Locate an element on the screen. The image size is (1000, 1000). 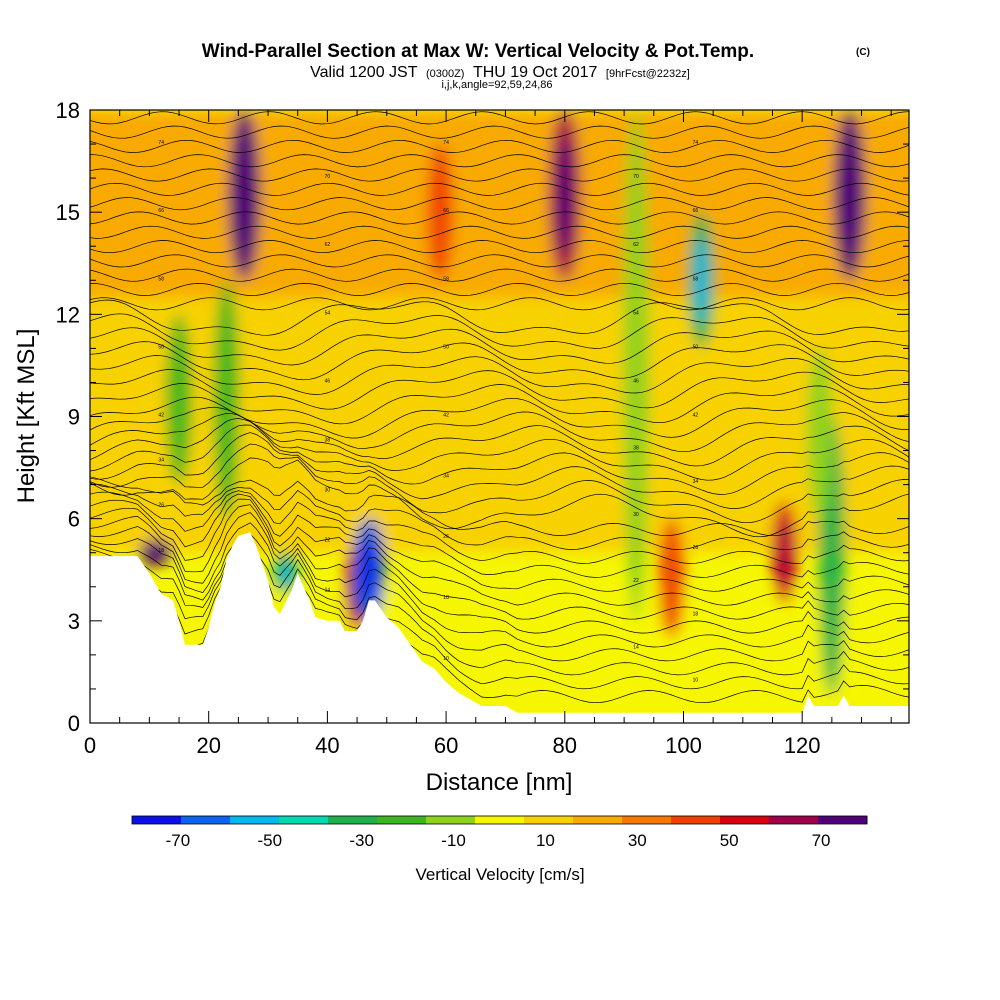
colorbar-label: -70 is located at coordinates (178, 840).